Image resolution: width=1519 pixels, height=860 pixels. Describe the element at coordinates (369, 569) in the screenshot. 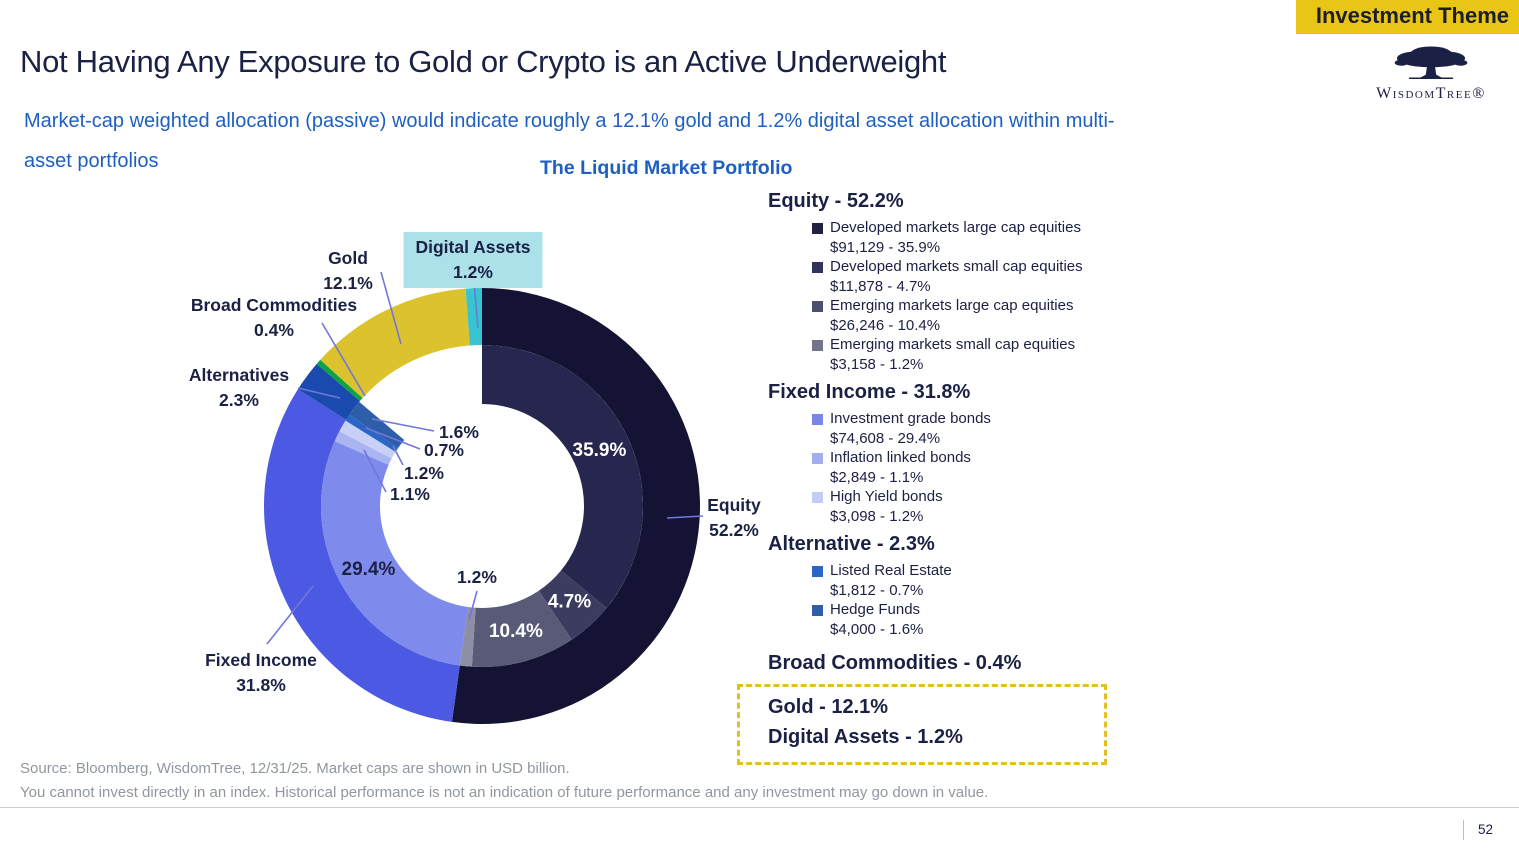

I see `data-label-investment-grade-bonds: 29.4%` at that location.